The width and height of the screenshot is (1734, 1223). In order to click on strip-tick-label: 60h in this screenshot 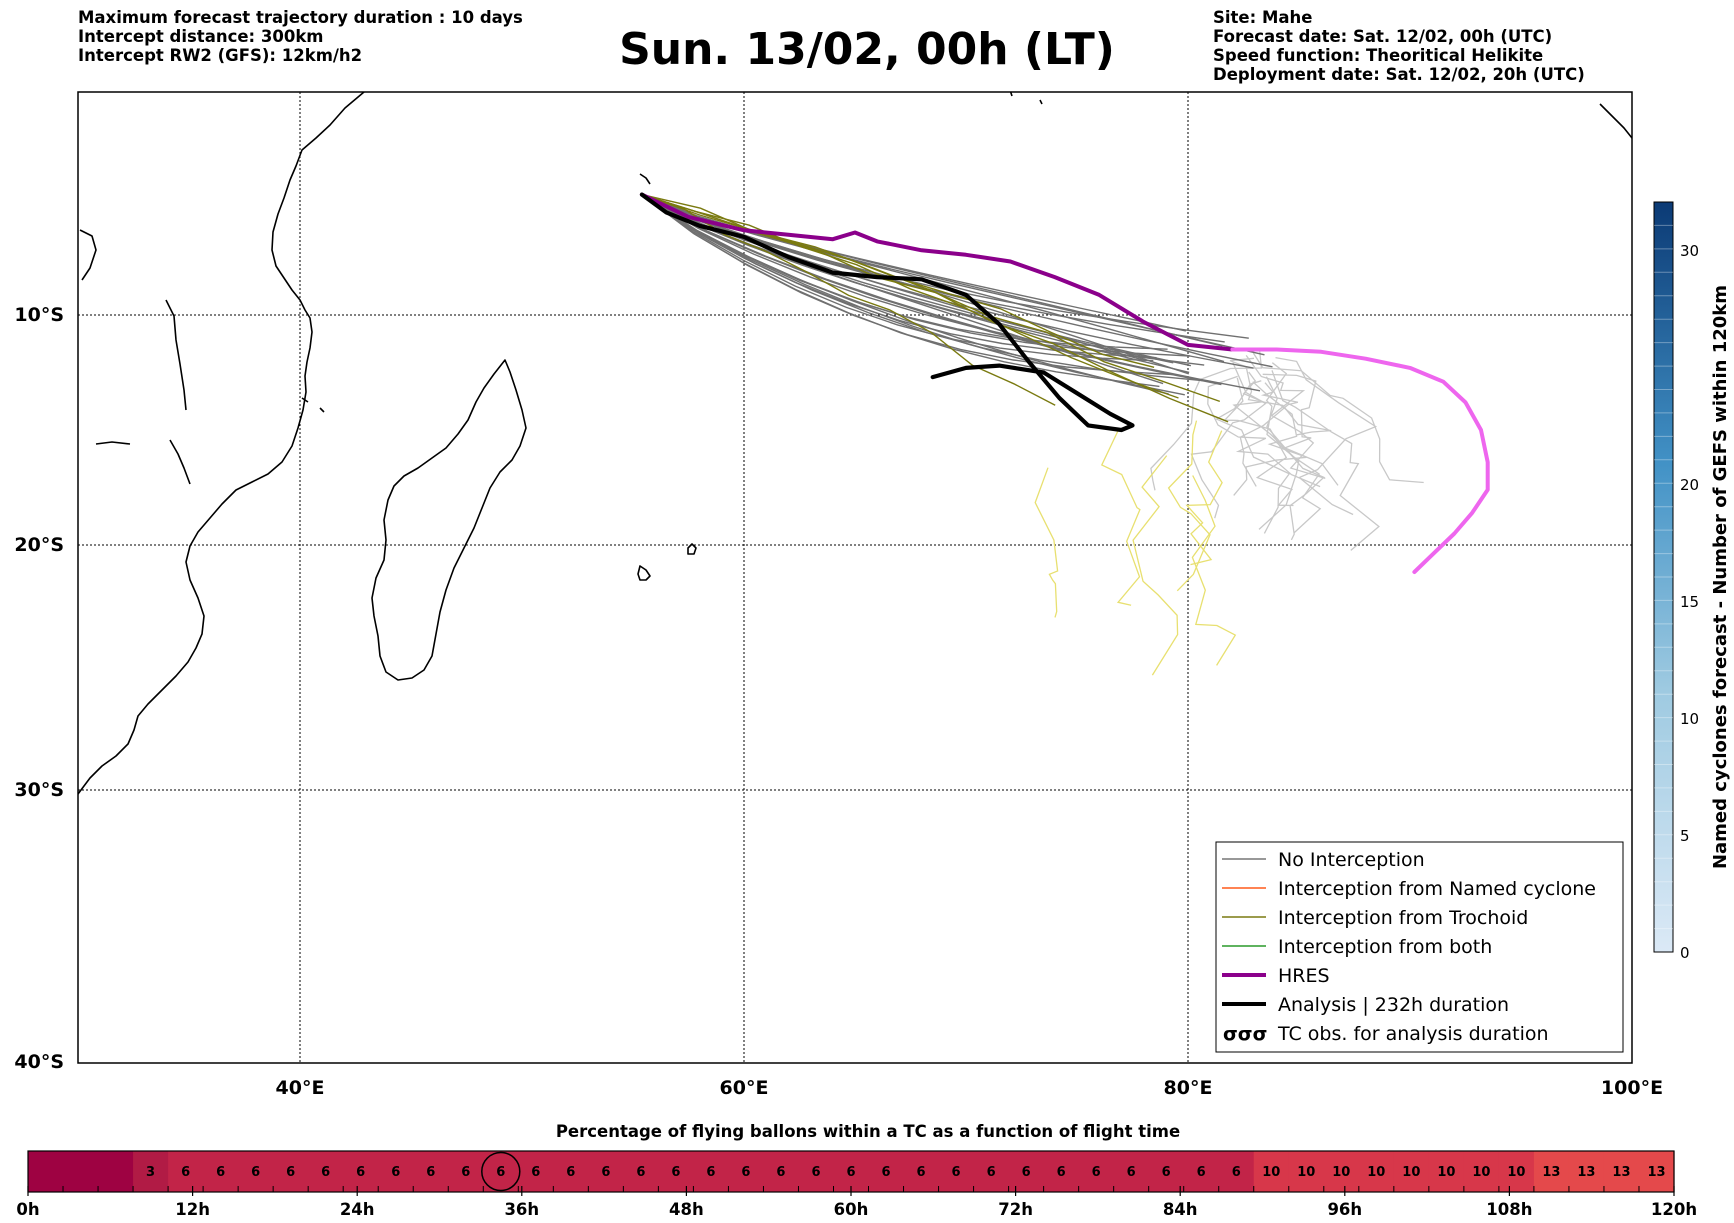, I will do `click(851, 1209)`.